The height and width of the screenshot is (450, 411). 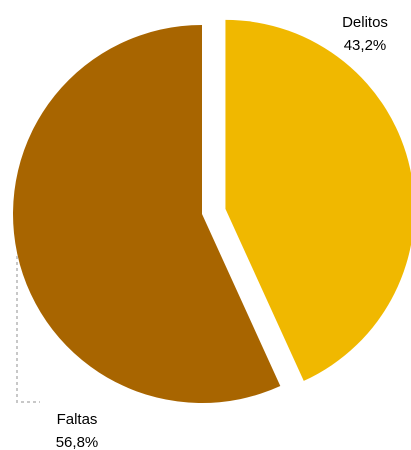 I want to click on slice-label-delitos-name: Delitos, so click(x=365, y=22).